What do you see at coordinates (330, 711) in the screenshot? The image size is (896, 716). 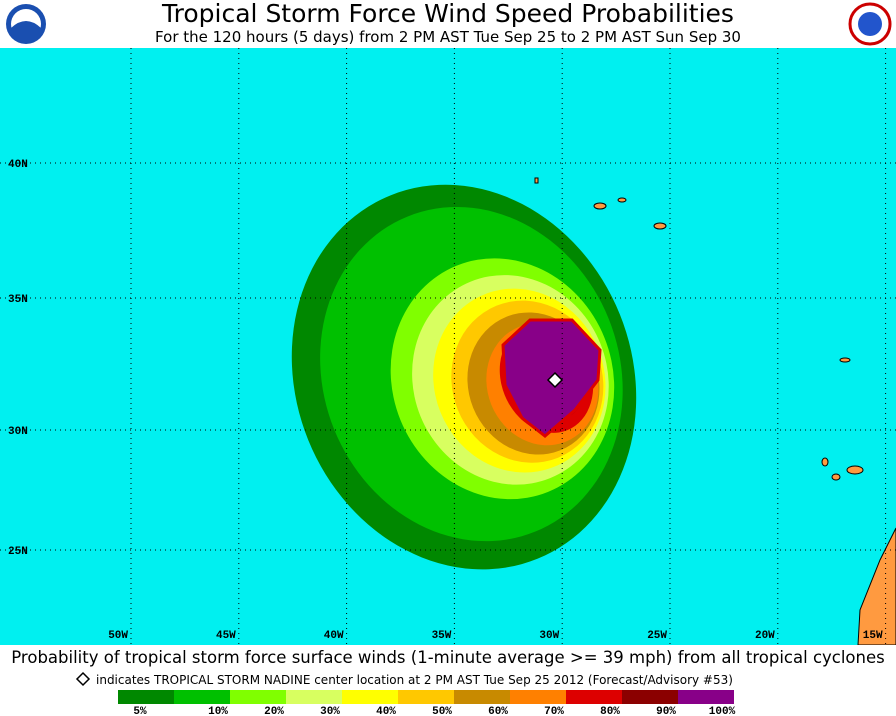 I see `legend-label: 30%` at bounding box center [330, 711].